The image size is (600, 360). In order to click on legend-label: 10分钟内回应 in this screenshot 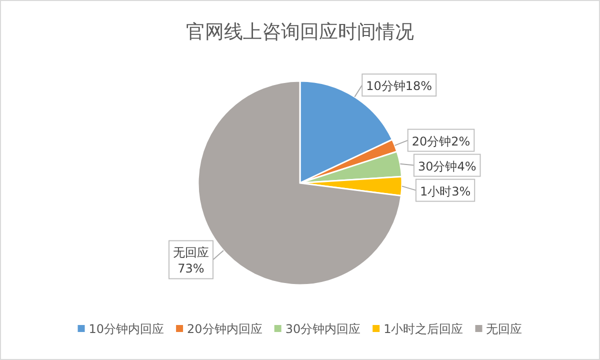, I will do `click(126, 329)`.